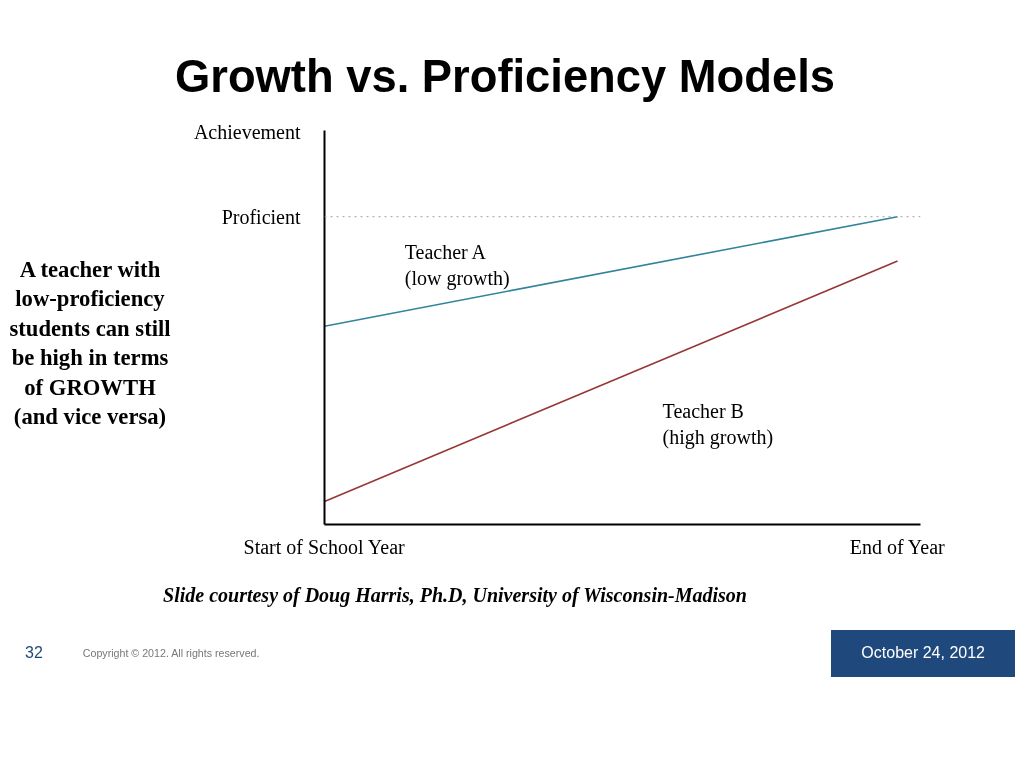  Describe the element at coordinates (457, 265) in the screenshot. I see `series-label: Teacher A (low growth)` at that location.